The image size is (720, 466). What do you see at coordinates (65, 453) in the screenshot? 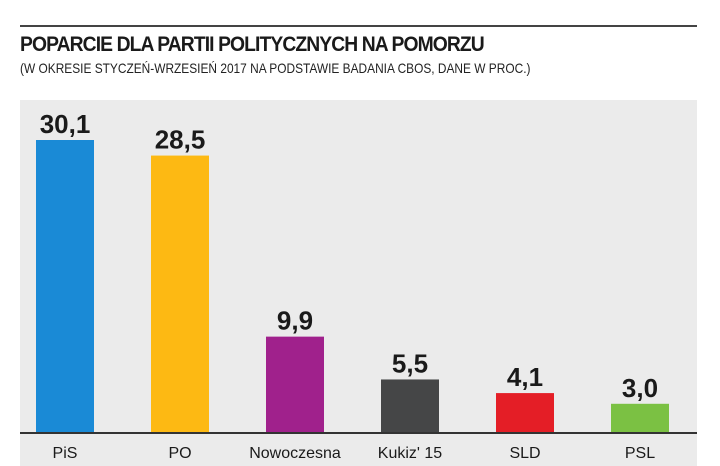
I see `category-label-0: PiS` at bounding box center [65, 453].